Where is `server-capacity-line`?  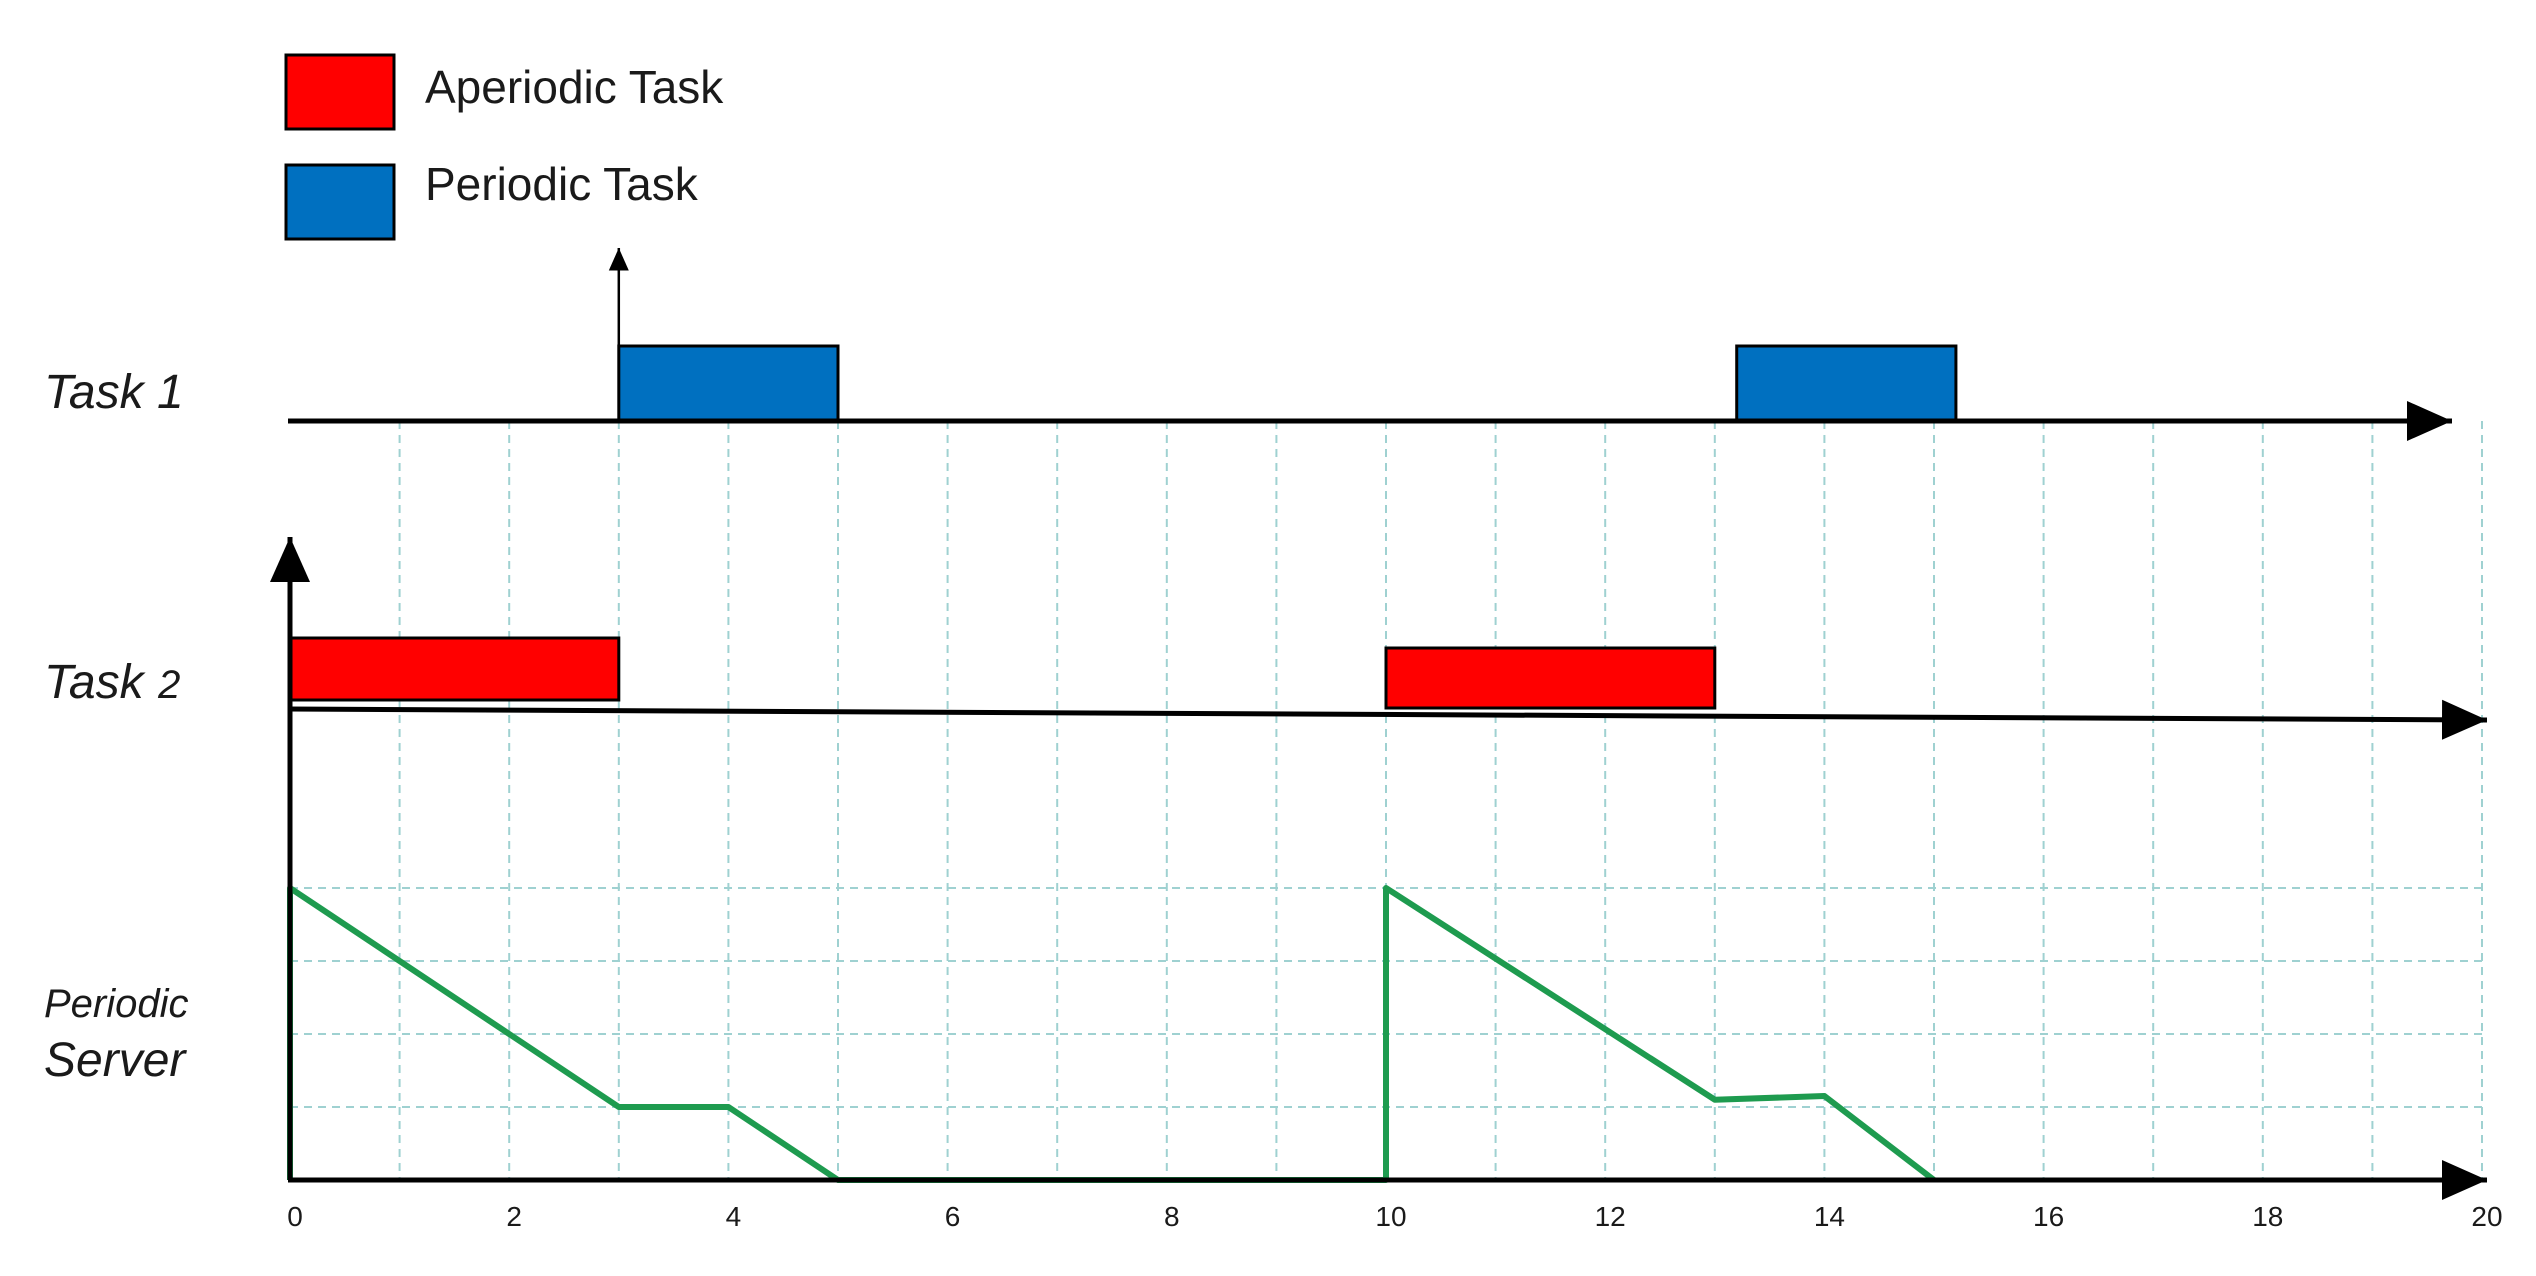 server-capacity-line is located at coordinates (1112, 1034).